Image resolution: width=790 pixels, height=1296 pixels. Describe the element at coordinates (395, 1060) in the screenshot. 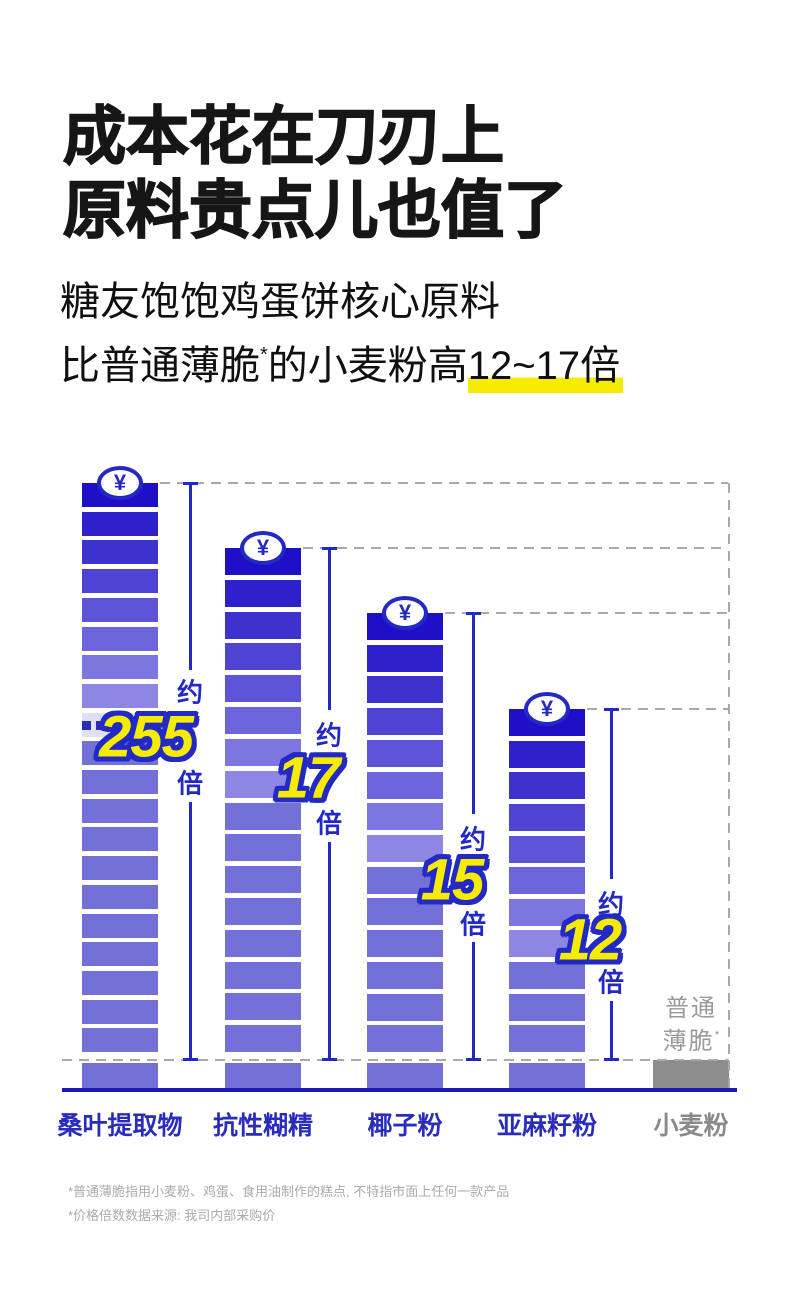

I see `baseline-dashed-line` at that location.